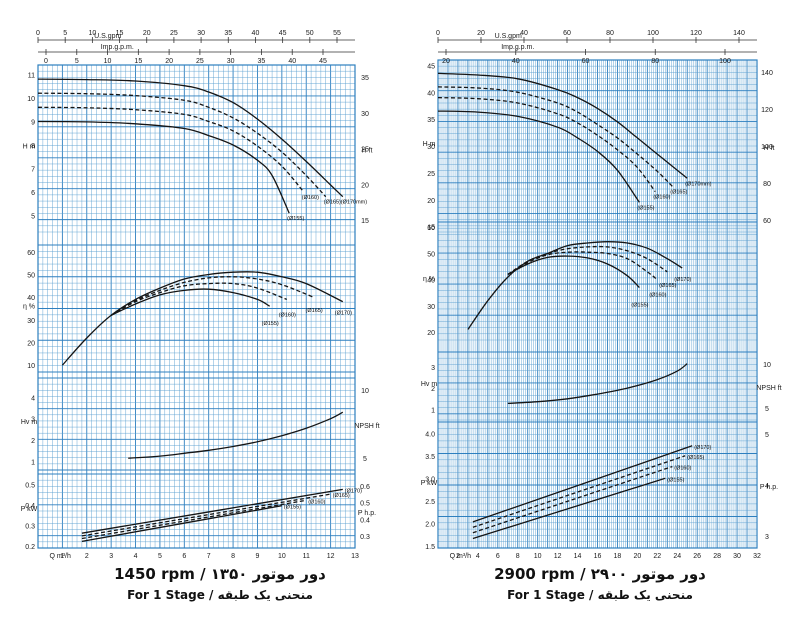  I want to click on usgpm-tick-label: 35, so click(228, 33).